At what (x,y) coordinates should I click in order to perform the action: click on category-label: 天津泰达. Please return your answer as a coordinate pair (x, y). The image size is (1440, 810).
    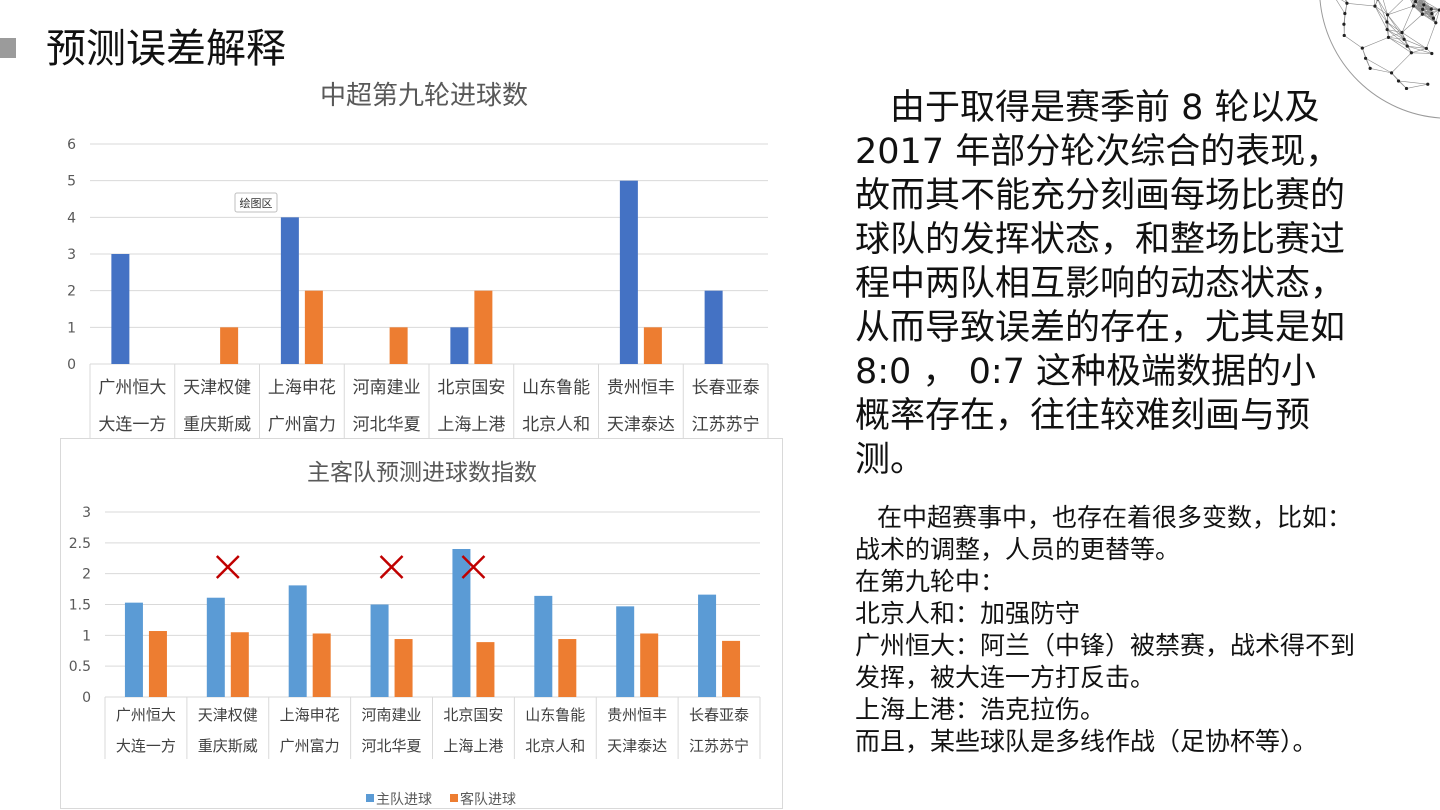
    Looking at the image, I should click on (641, 425).